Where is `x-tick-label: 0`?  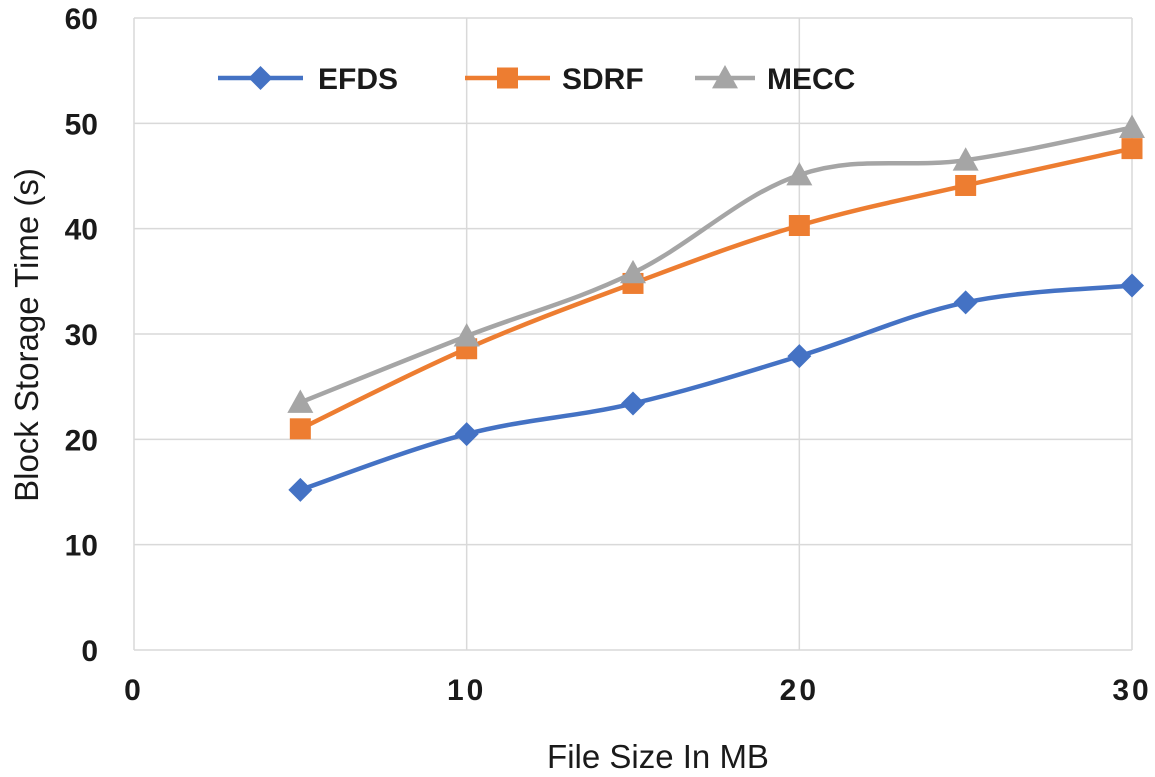 x-tick-label: 0 is located at coordinates (134, 690).